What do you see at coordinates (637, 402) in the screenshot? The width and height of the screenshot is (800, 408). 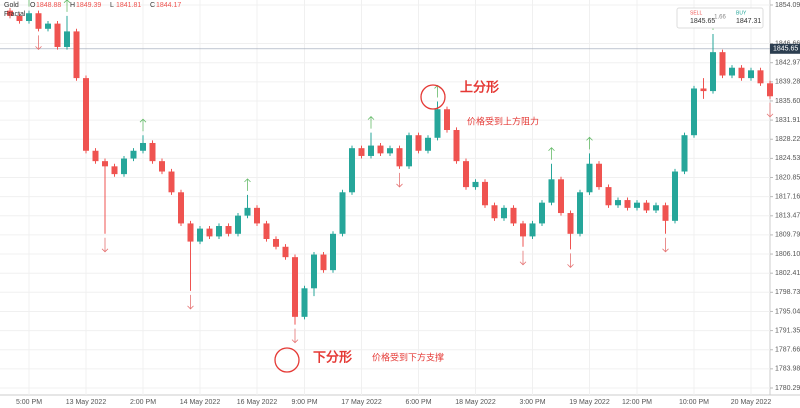 I see `x-tick-label: 12:00 PM` at bounding box center [637, 402].